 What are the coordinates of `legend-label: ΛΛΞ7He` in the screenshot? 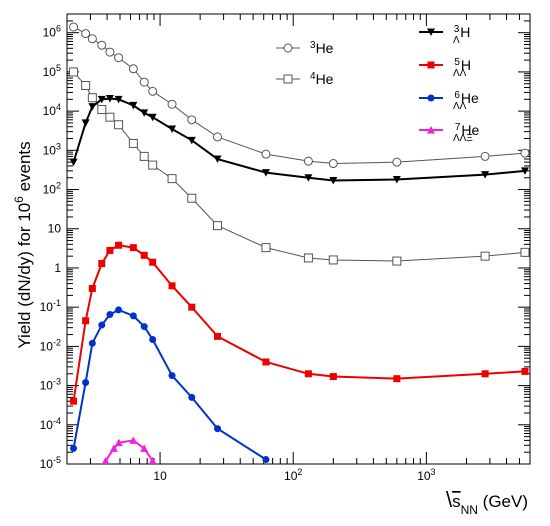 It's located at (466, 133).